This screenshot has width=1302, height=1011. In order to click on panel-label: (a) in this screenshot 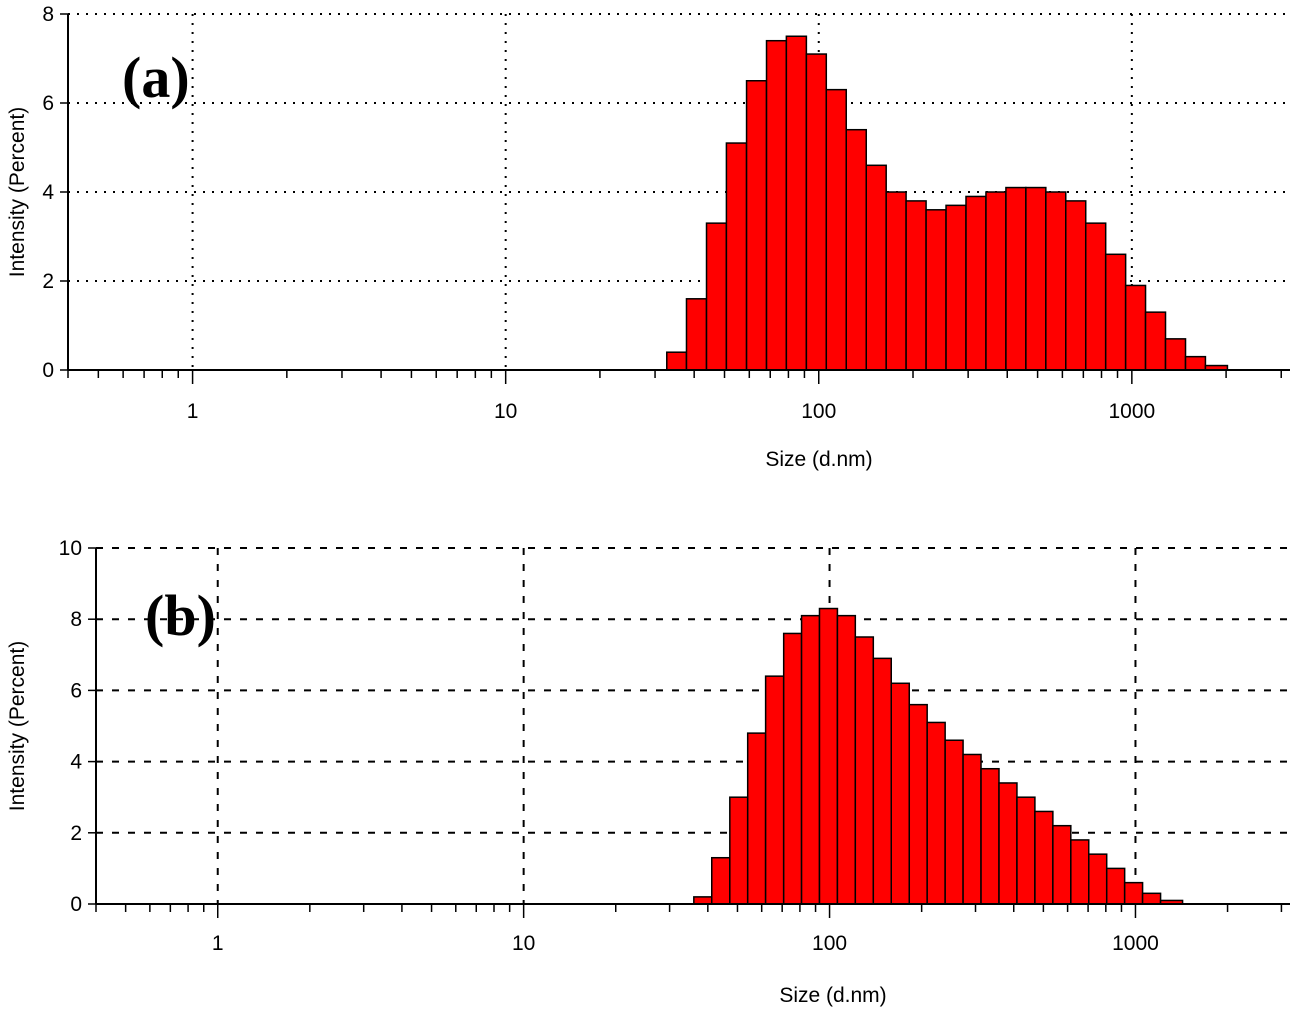, I will do `click(156, 77)`.